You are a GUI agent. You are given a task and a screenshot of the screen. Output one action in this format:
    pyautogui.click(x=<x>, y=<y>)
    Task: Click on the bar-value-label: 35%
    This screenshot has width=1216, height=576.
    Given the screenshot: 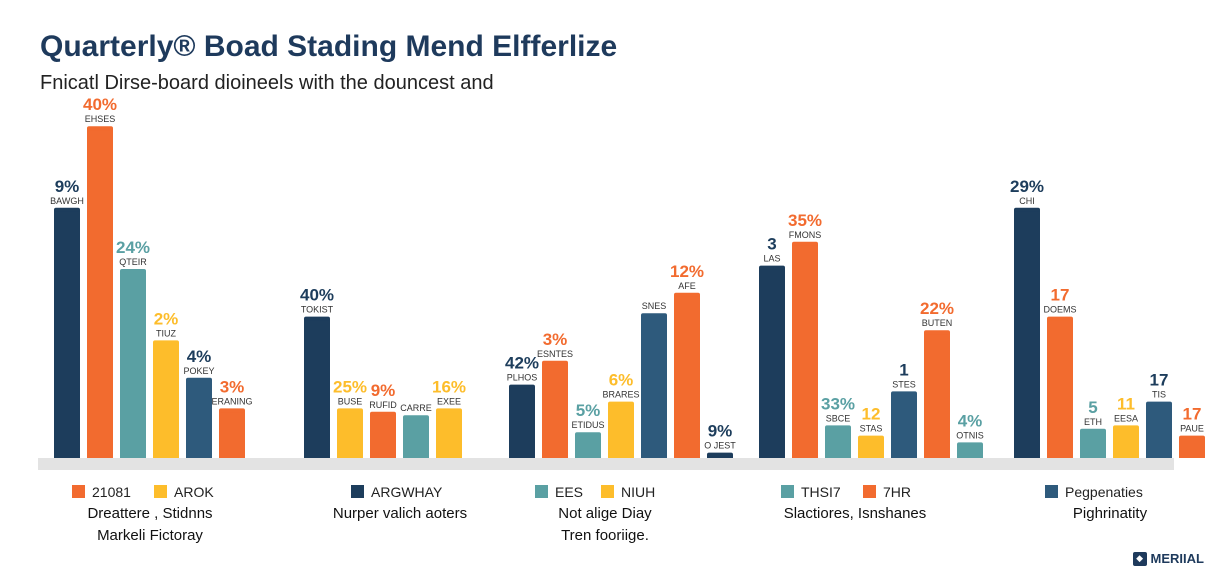 What is the action you would take?
    pyautogui.click(x=805, y=220)
    